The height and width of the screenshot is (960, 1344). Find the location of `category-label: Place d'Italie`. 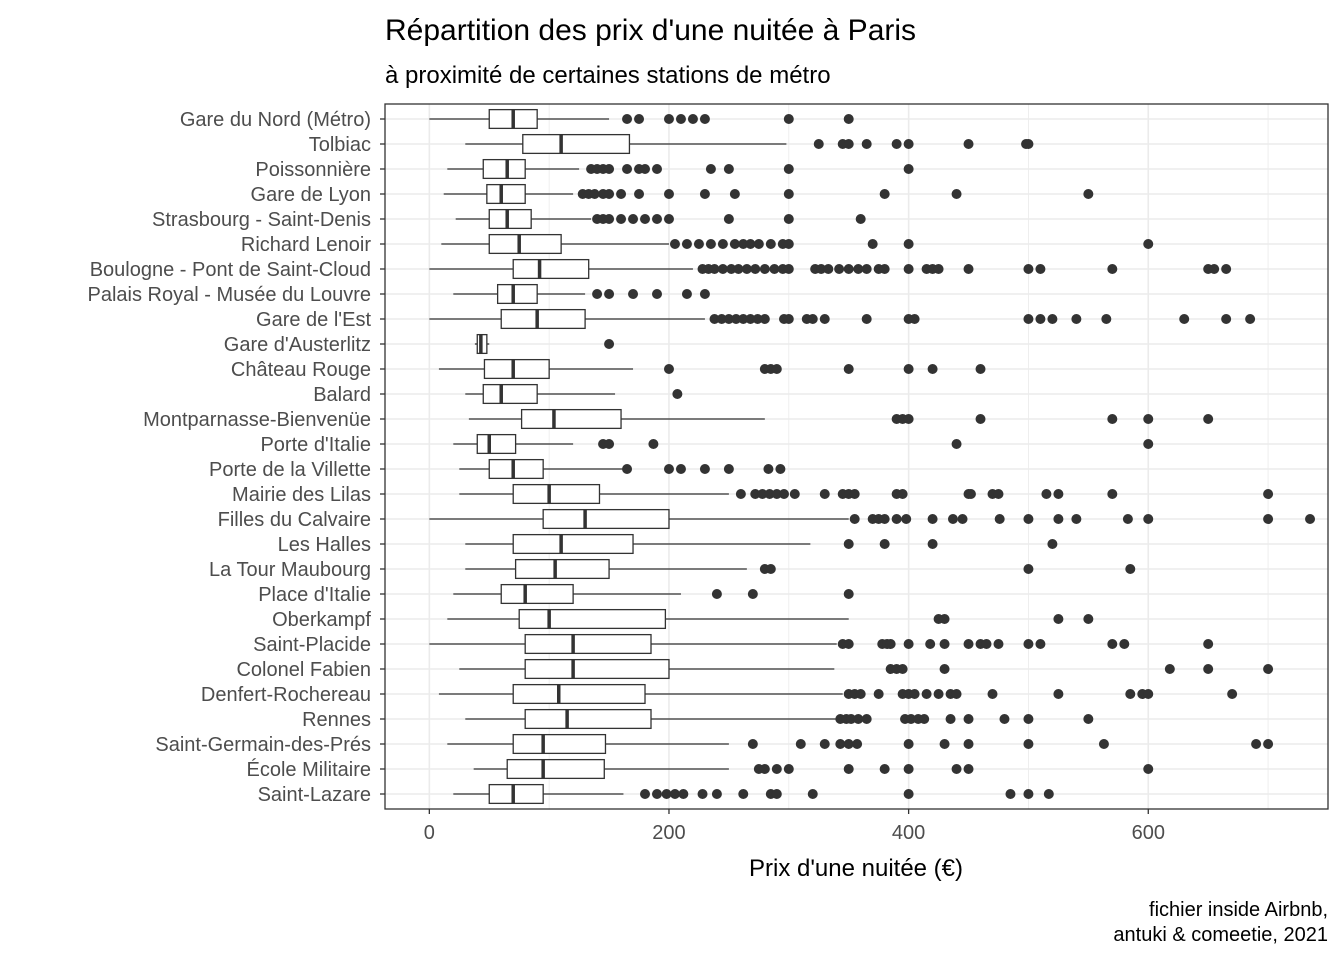

category-label: Place d'Italie is located at coordinates (314, 595).